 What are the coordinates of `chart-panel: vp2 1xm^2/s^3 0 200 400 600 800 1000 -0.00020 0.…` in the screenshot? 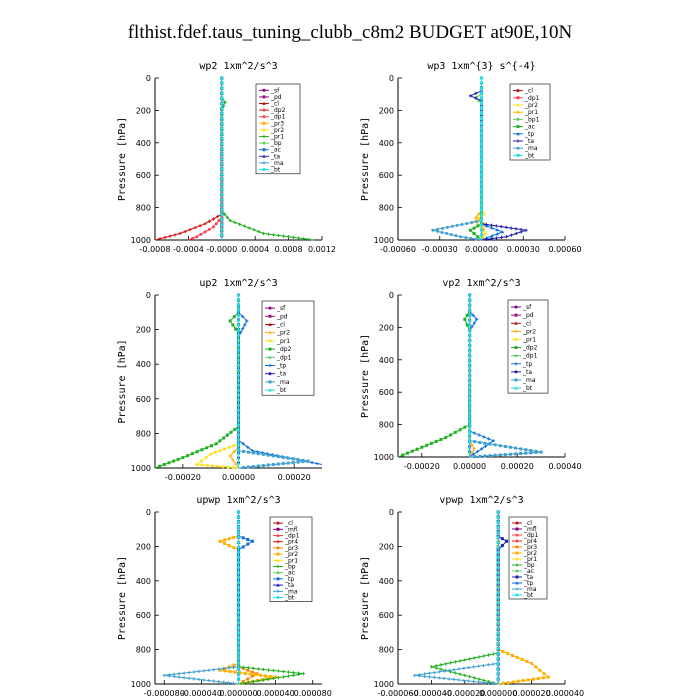 It's located at (471, 374).